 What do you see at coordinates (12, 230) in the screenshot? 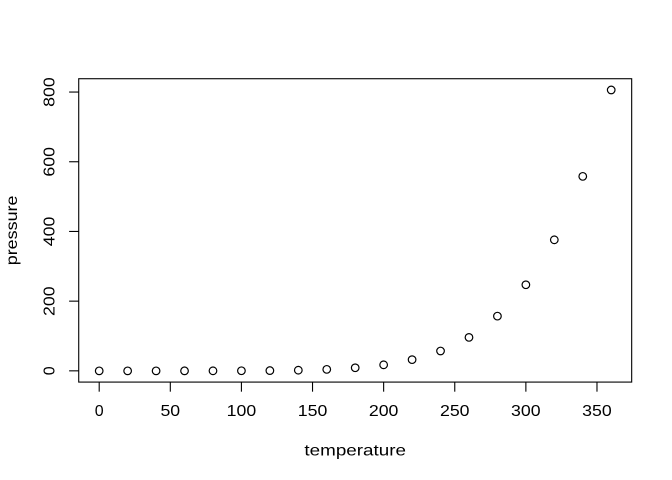
I see `svg-text: pressure` at bounding box center [12, 230].